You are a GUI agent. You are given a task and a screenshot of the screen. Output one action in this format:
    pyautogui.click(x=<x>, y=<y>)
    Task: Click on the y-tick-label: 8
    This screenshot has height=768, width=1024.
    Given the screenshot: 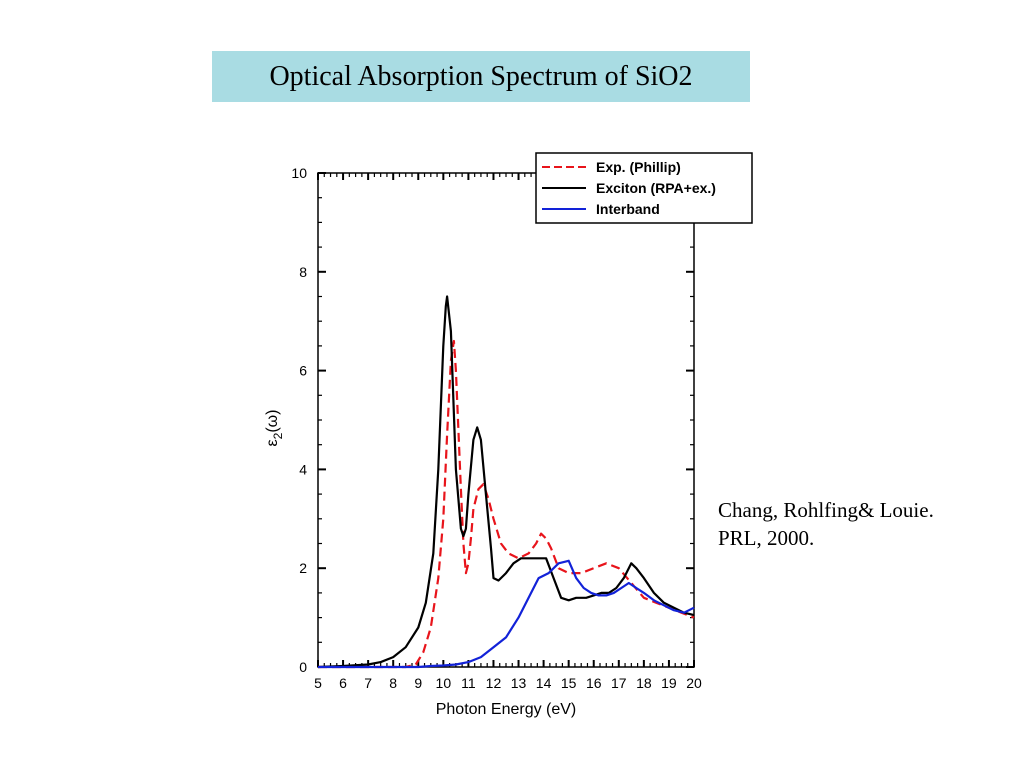 What is the action you would take?
    pyautogui.click(x=303, y=272)
    